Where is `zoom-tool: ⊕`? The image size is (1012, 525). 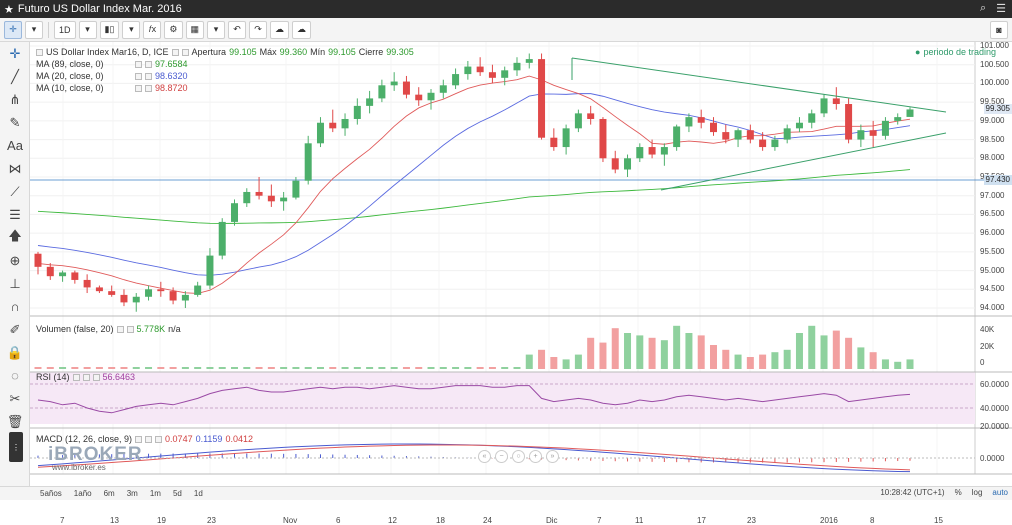
zoom-tool: ⊕ is located at coordinates (15, 260).